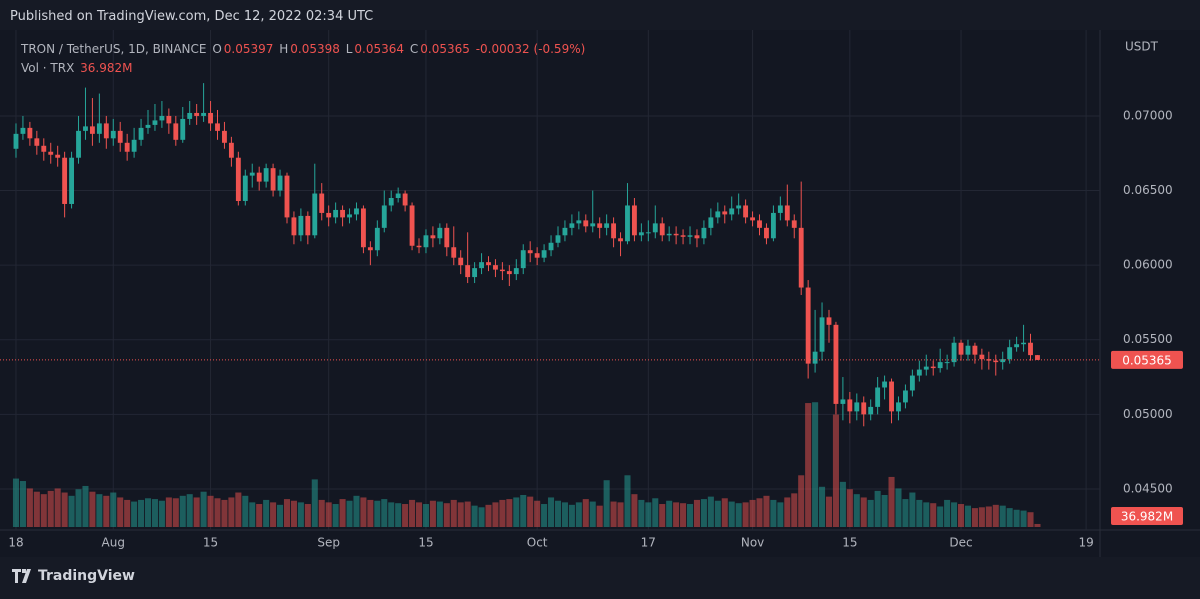  What do you see at coordinates (1147, 360) in the screenshot?
I see `last-price-label: 0.05365` at bounding box center [1147, 360].